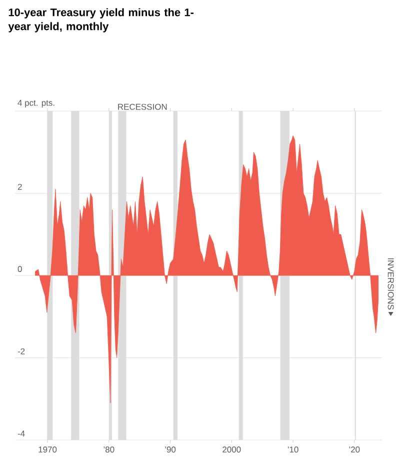 This screenshot has height=467, width=407. Describe the element at coordinates (20, 269) in the screenshot. I see `y-tick-label: 0` at that location.